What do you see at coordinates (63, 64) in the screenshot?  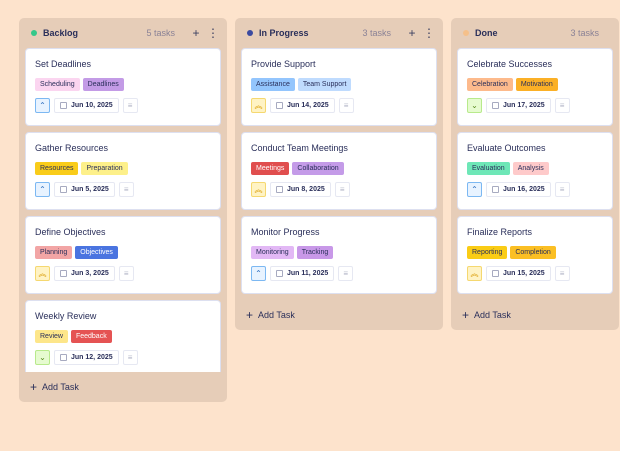 I see `task-title: Set Deadlines` at bounding box center [63, 64].